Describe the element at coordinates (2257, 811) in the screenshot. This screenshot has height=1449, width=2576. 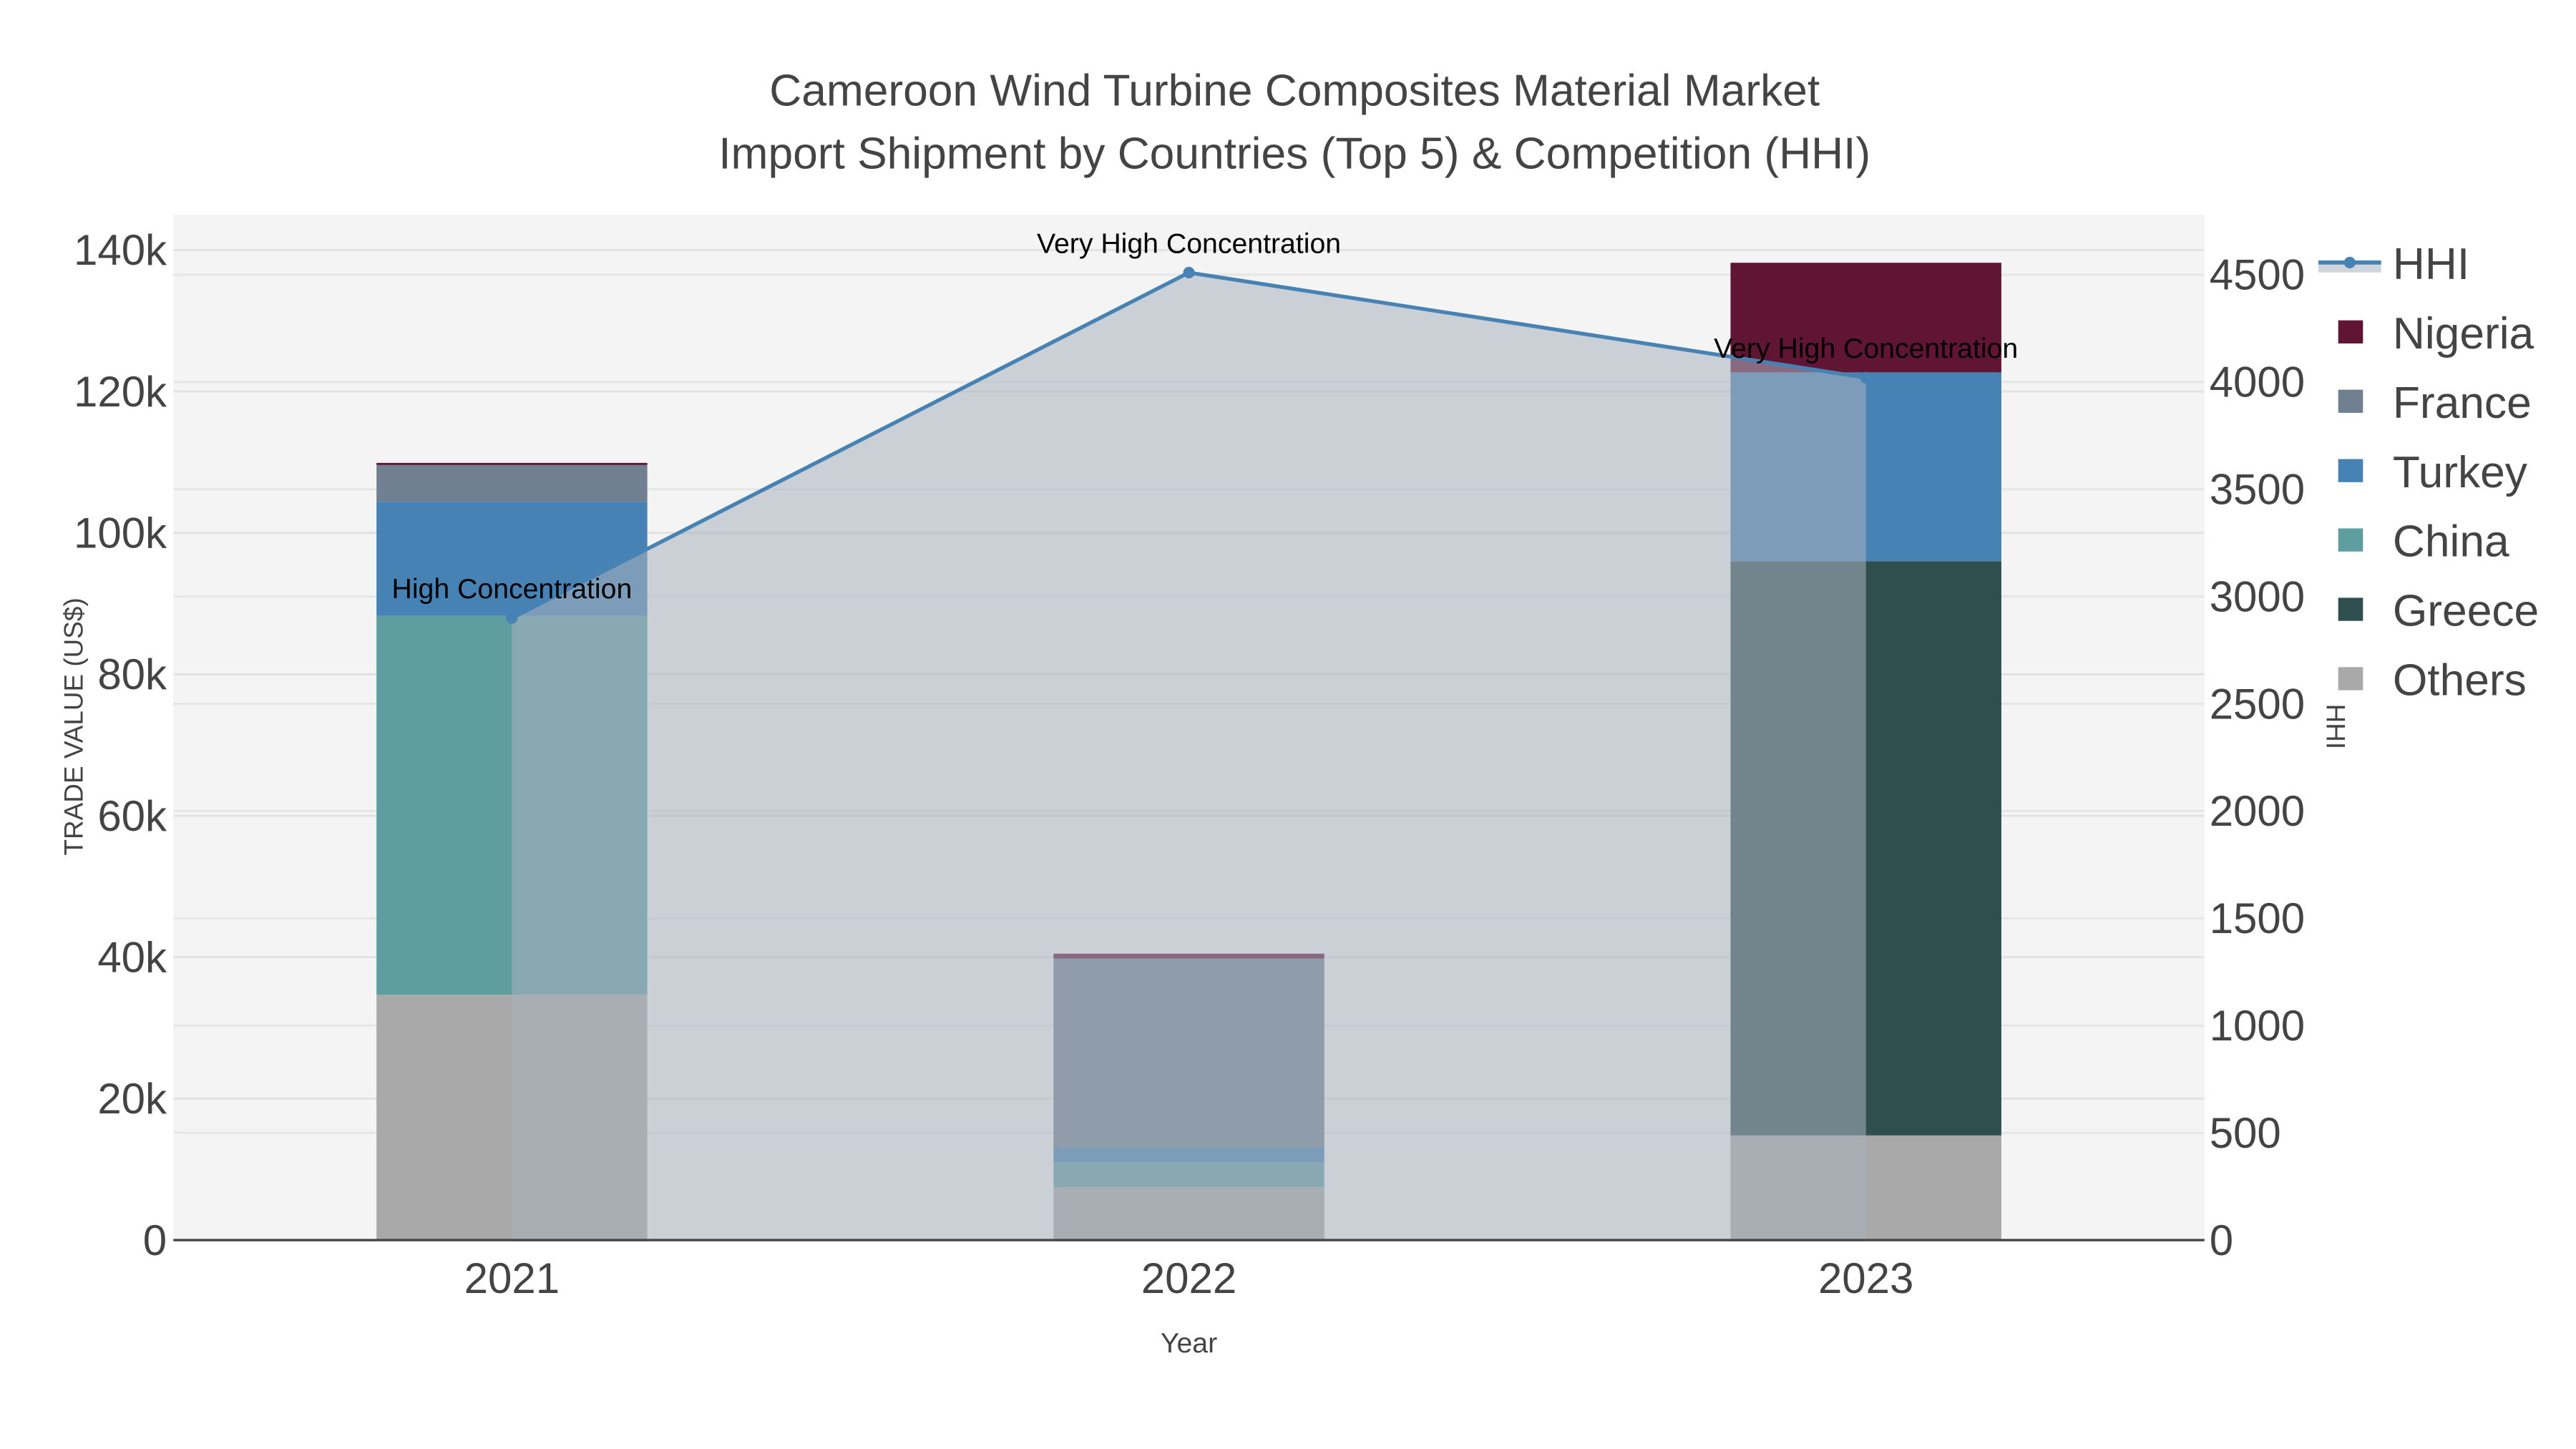
I see `y2-tick-label: 2000` at that location.